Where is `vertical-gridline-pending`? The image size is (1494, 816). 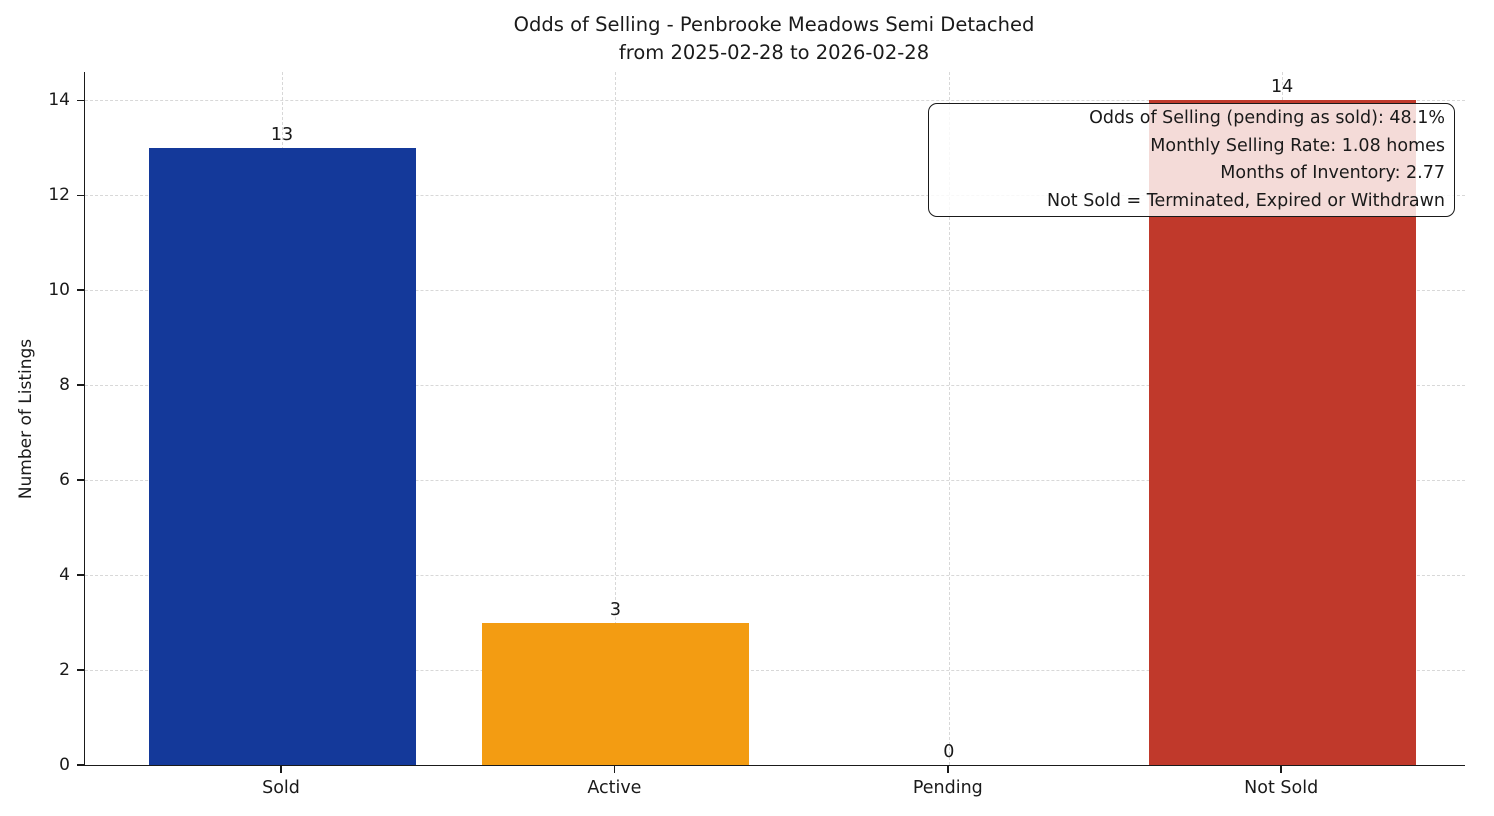 vertical-gridline-pending is located at coordinates (949, 418).